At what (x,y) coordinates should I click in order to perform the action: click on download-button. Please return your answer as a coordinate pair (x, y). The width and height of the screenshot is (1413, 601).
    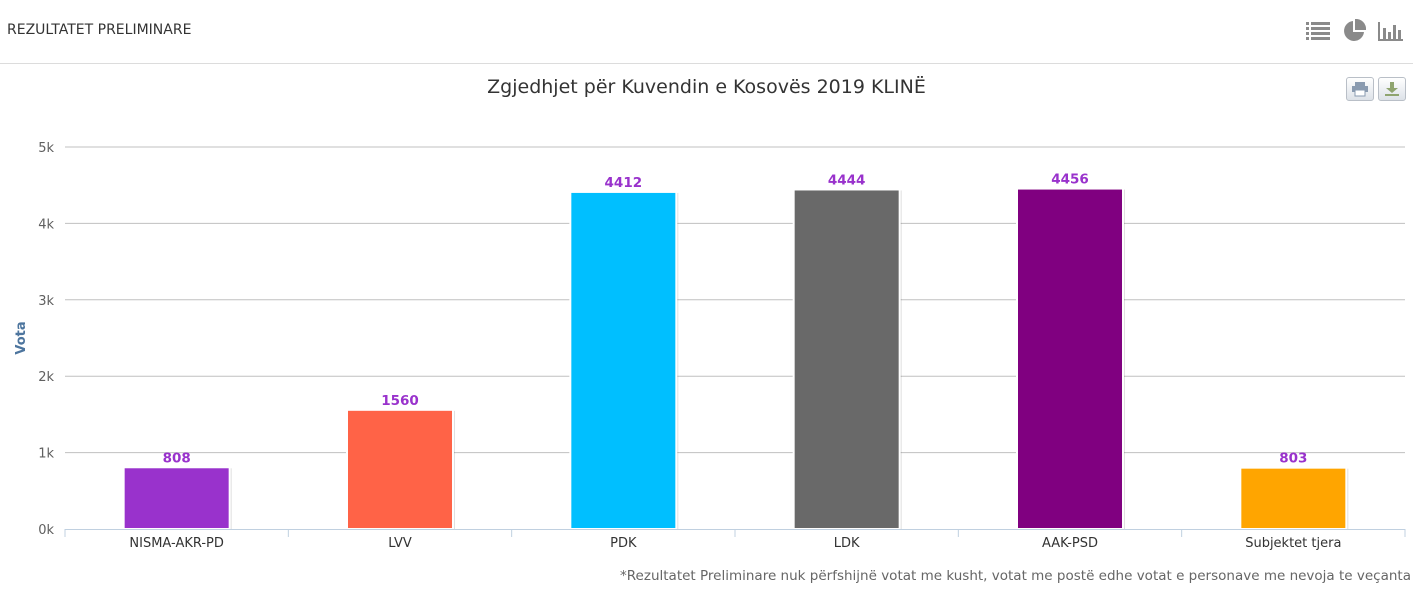
    Looking at the image, I should click on (1392, 89).